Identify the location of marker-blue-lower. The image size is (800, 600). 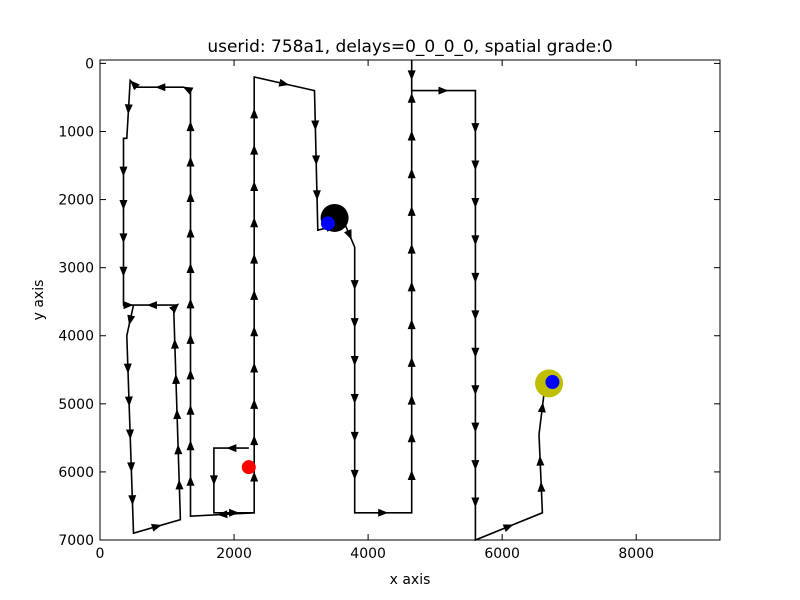
(552, 382).